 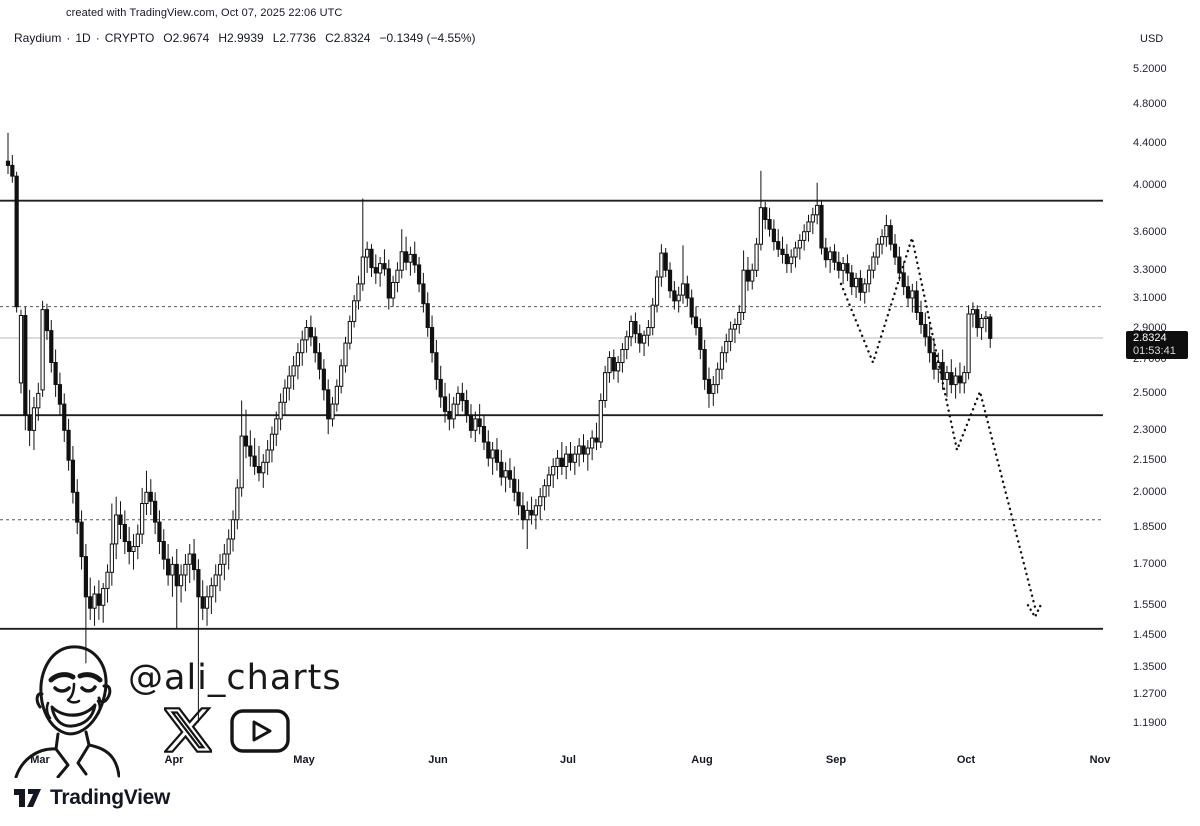 What do you see at coordinates (186, 38) in the screenshot?
I see `open-value: O2.9674` at bounding box center [186, 38].